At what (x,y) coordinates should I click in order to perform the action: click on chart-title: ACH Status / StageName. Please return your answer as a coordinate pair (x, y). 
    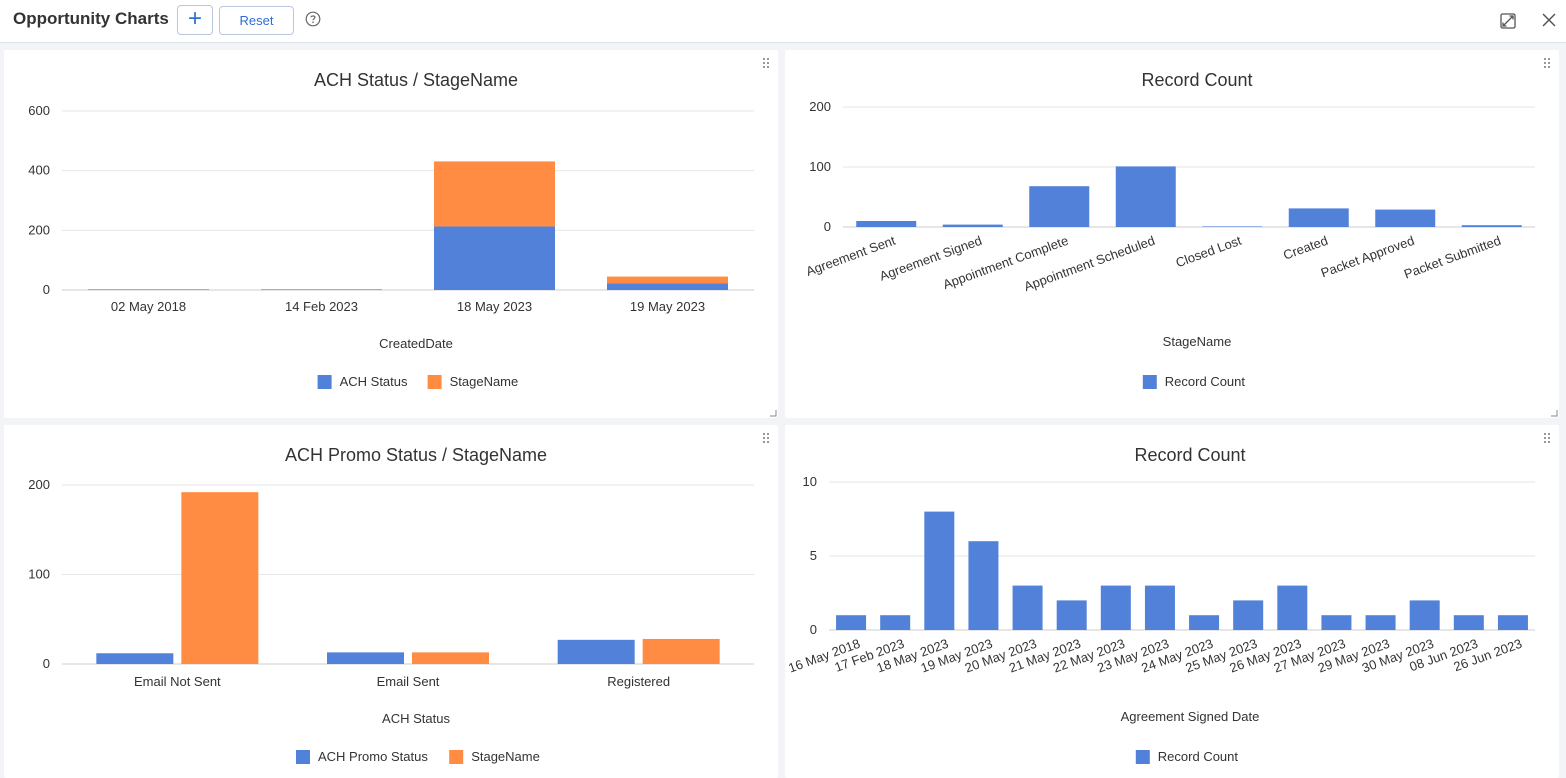
    Looking at the image, I should click on (416, 80).